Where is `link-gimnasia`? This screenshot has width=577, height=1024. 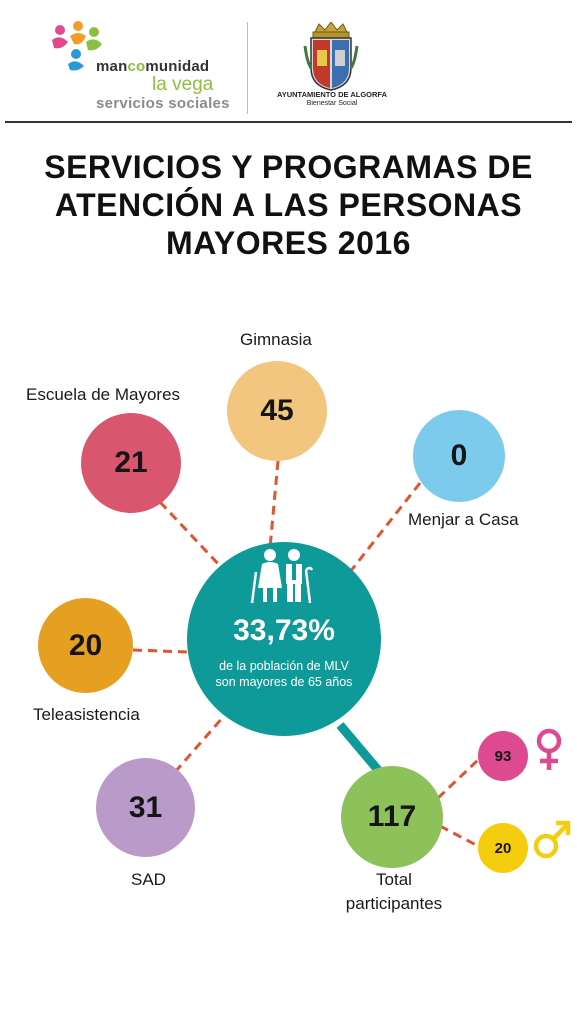
link-gimnasia is located at coordinates (274, 504).